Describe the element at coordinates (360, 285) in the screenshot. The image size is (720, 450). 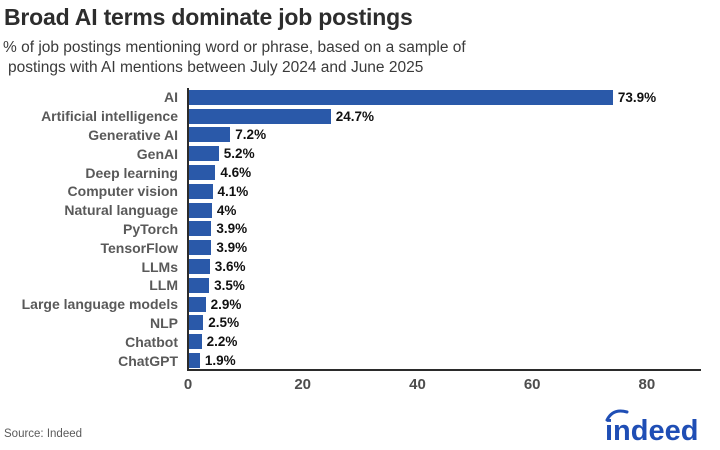
I see `bar-row: LLM 3.5%` at that location.